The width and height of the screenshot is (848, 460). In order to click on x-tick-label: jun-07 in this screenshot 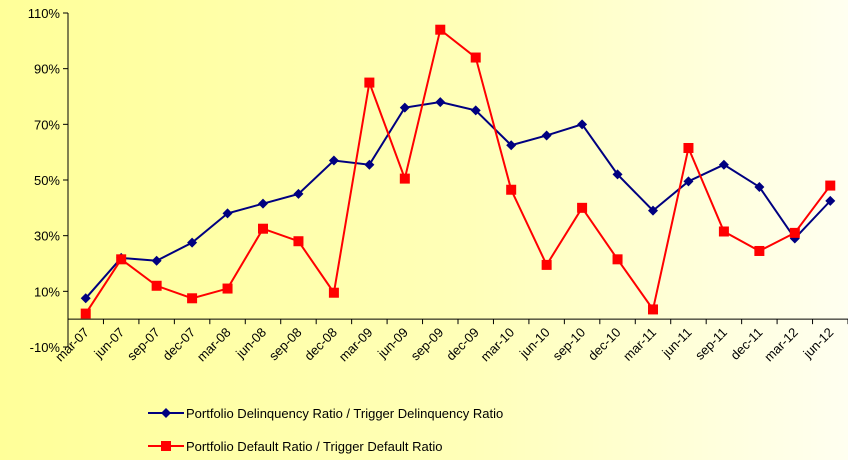, I will do `click(108, 343)`.